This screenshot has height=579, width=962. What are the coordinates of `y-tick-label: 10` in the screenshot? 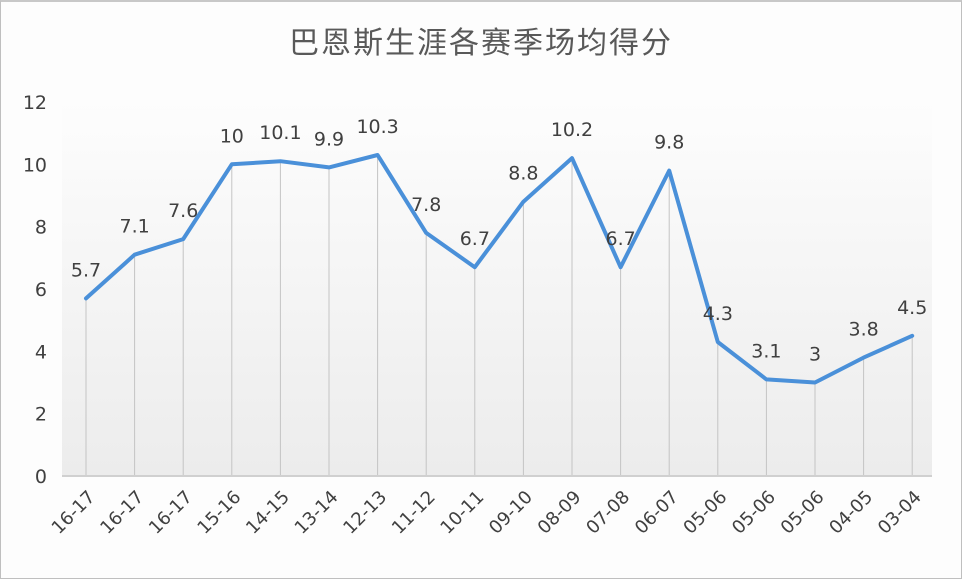 It's located at (35, 165).